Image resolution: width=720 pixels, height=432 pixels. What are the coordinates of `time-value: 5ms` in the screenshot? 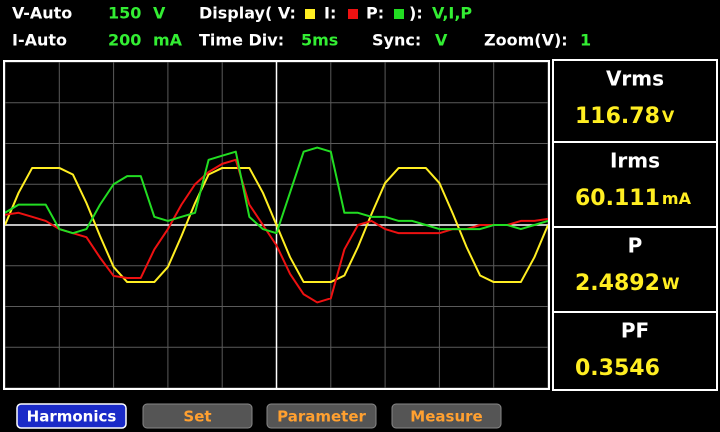 It's located at (319, 40).